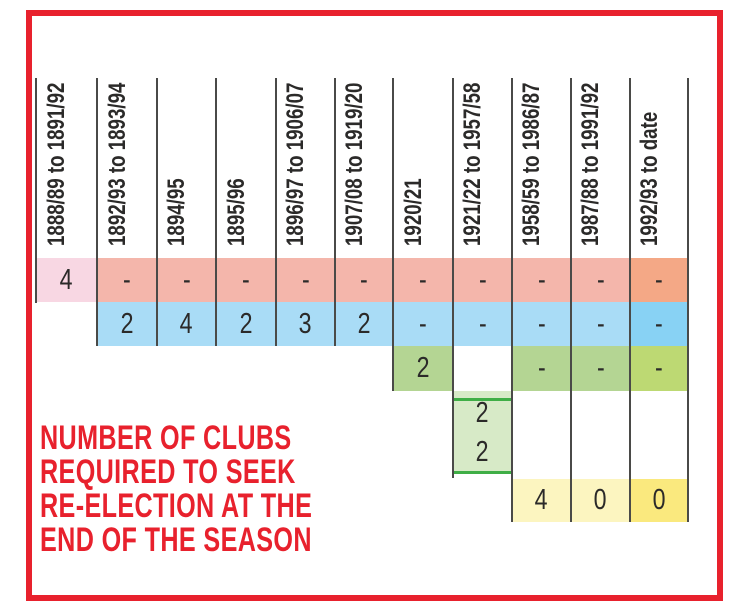  What do you see at coordinates (305, 280) in the screenshot?
I see `cell-r1-c5: -` at bounding box center [305, 280].